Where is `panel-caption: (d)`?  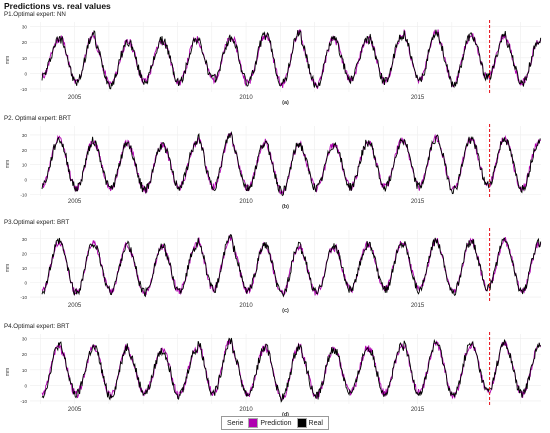
panel-caption: (d) is located at coordinates (285, 415).